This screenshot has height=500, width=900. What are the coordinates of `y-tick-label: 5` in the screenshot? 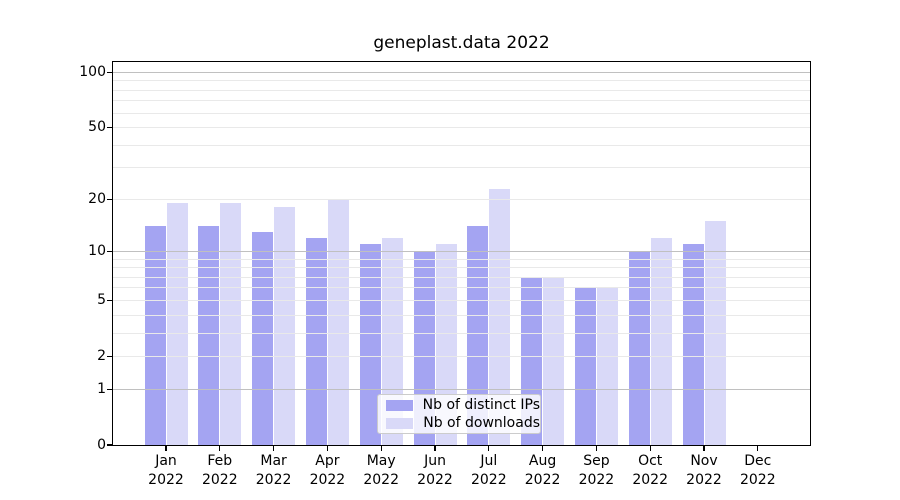 It's located at (101, 299).